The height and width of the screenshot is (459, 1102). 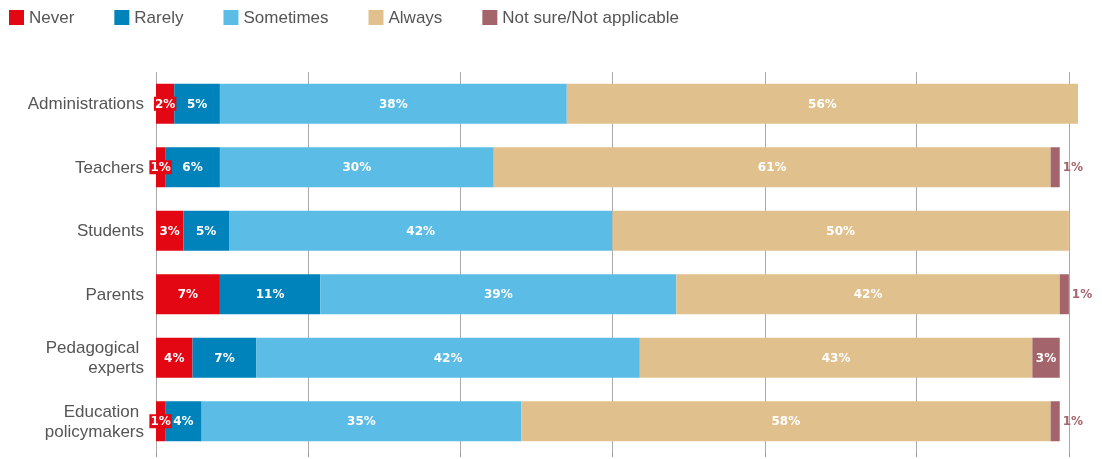 I want to click on data-label: 11%, so click(x=270, y=294).